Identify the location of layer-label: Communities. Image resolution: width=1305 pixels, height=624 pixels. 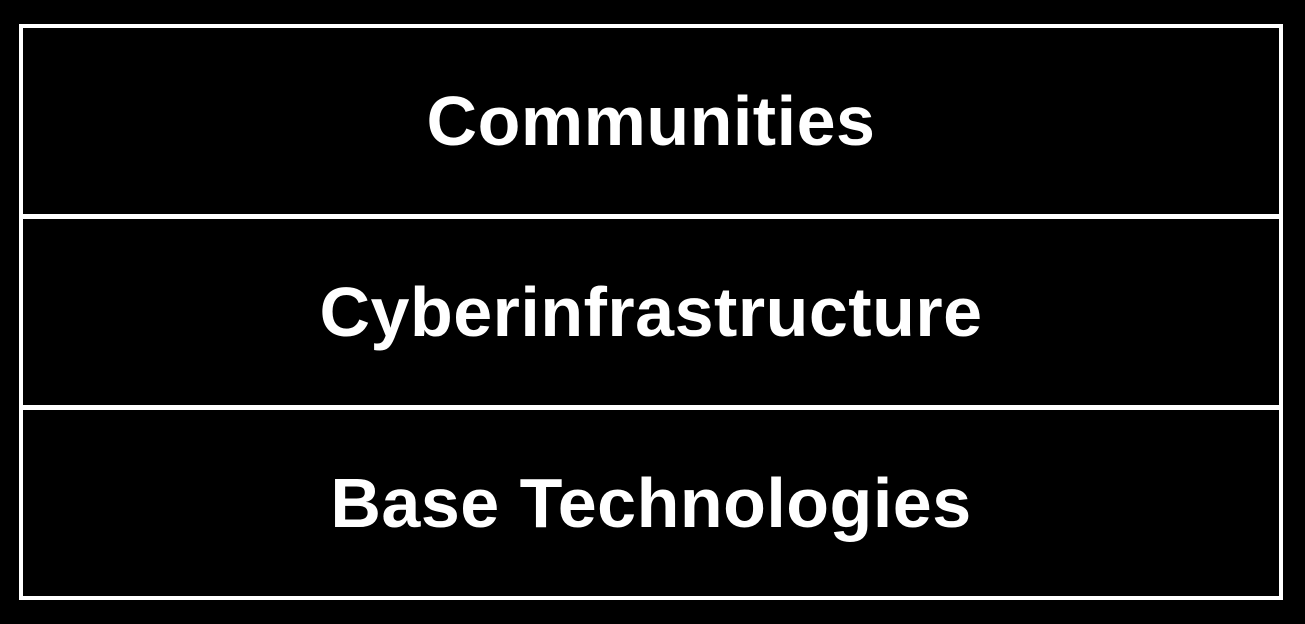
(651, 121).